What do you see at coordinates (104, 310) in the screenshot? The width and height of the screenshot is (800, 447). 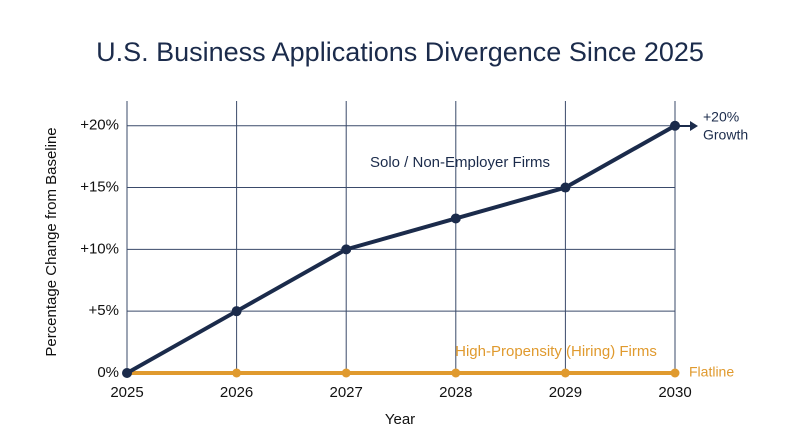 I see `y-tick-label: +5%` at bounding box center [104, 310].